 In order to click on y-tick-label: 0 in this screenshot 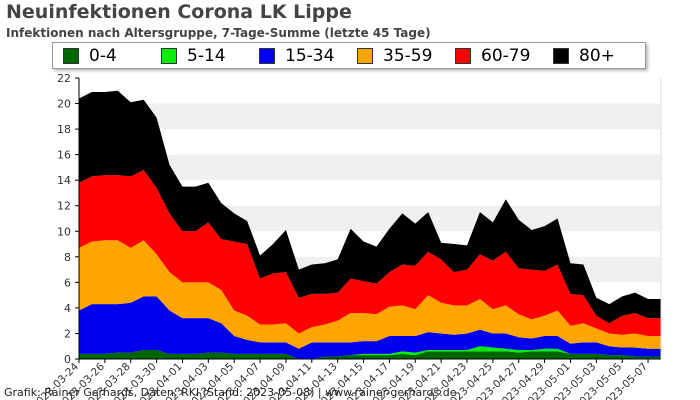, I will do `click(67, 359)`.